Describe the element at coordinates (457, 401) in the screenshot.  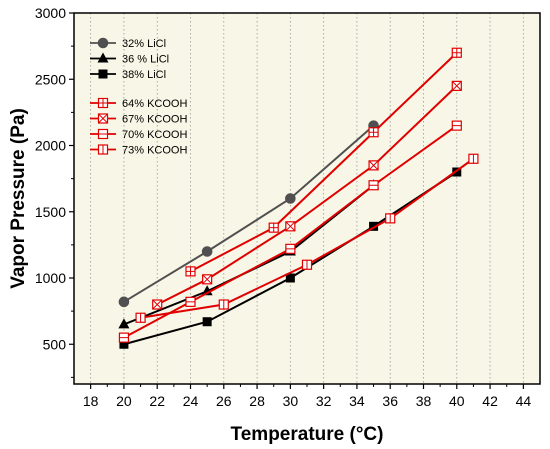
I see `x-tick-label: 40` at that location.